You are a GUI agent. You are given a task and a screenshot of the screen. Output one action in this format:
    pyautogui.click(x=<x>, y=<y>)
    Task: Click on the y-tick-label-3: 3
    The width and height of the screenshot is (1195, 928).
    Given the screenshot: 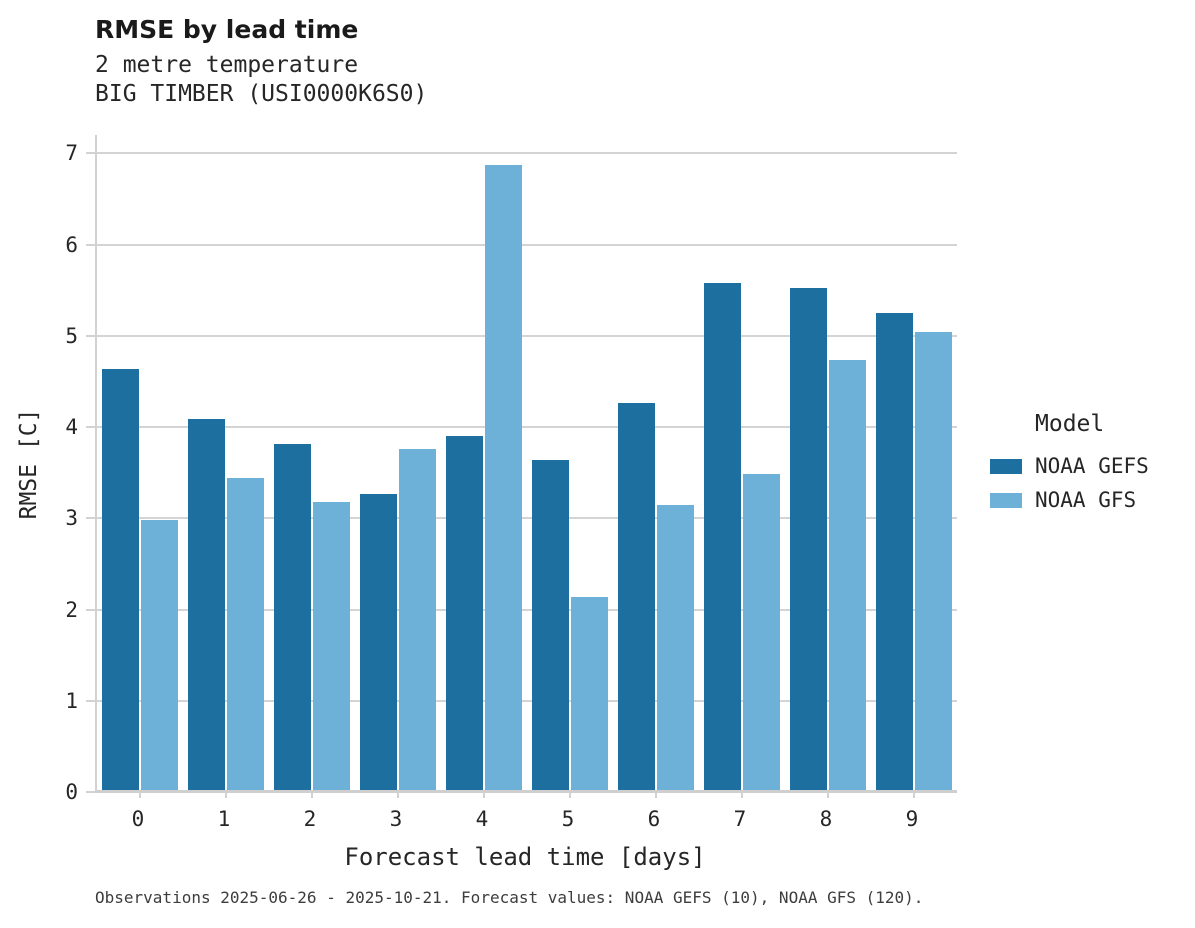 What is the action you would take?
    pyautogui.click(x=71, y=518)
    